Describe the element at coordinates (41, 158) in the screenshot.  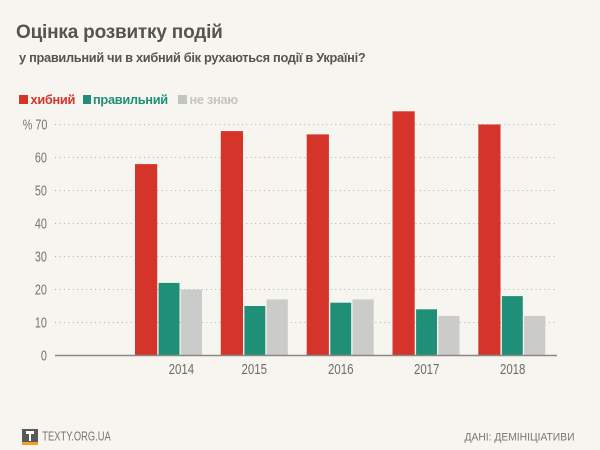
I see `svg-text: 60` at that location.